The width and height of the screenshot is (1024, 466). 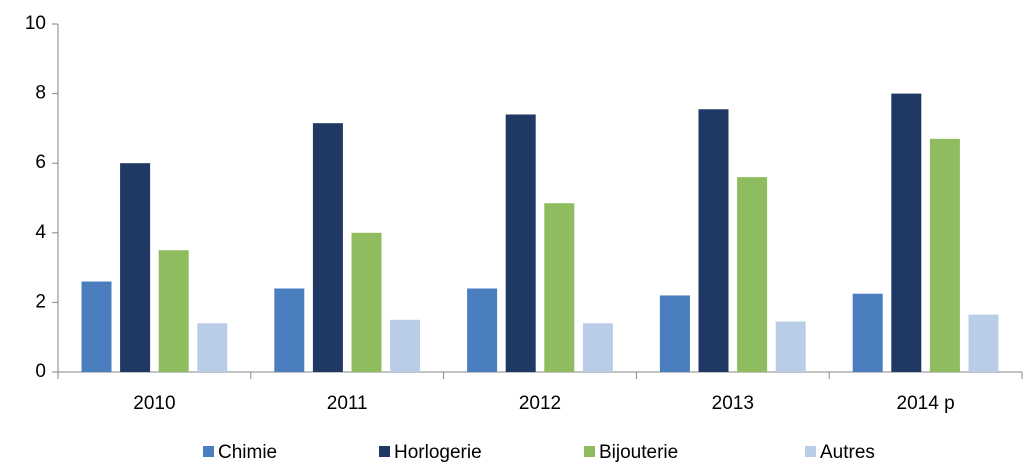 I want to click on y-tick-label: 10, so click(x=35, y=23).